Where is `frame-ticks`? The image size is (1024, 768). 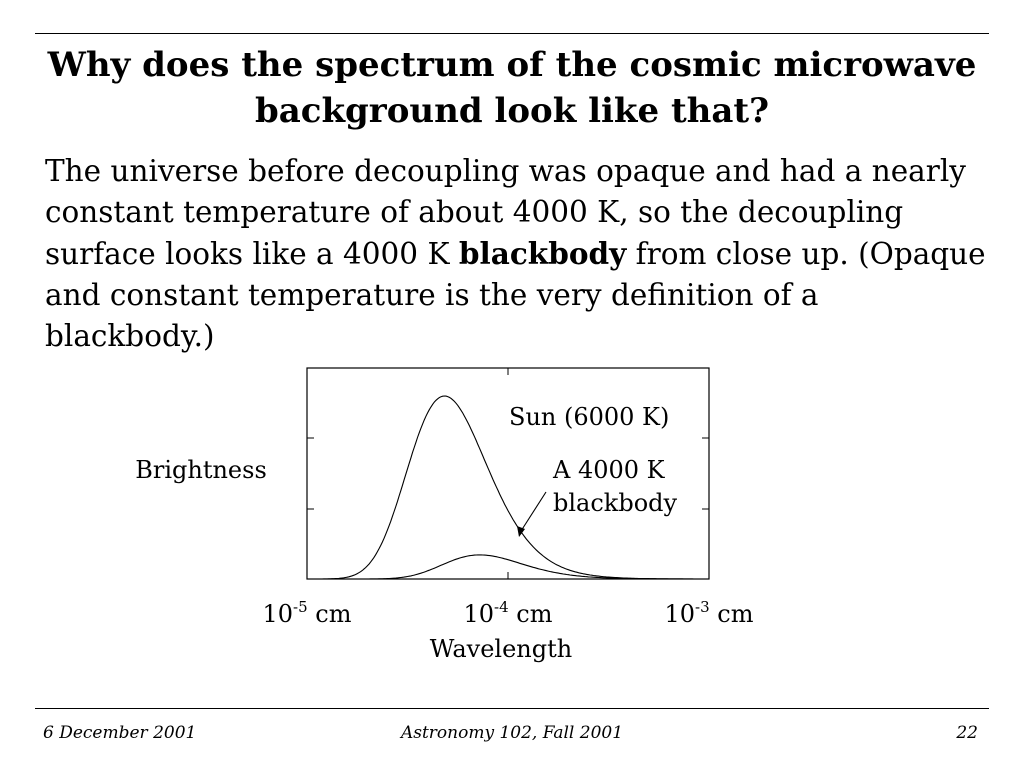
frame-ticks is located at coordinates (508, 473).